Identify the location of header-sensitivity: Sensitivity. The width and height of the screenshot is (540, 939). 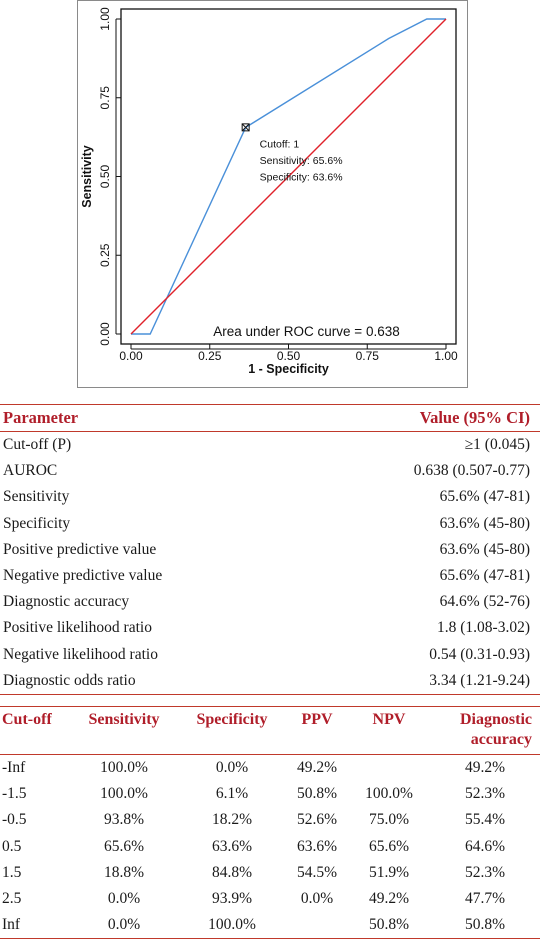
(124, 730).